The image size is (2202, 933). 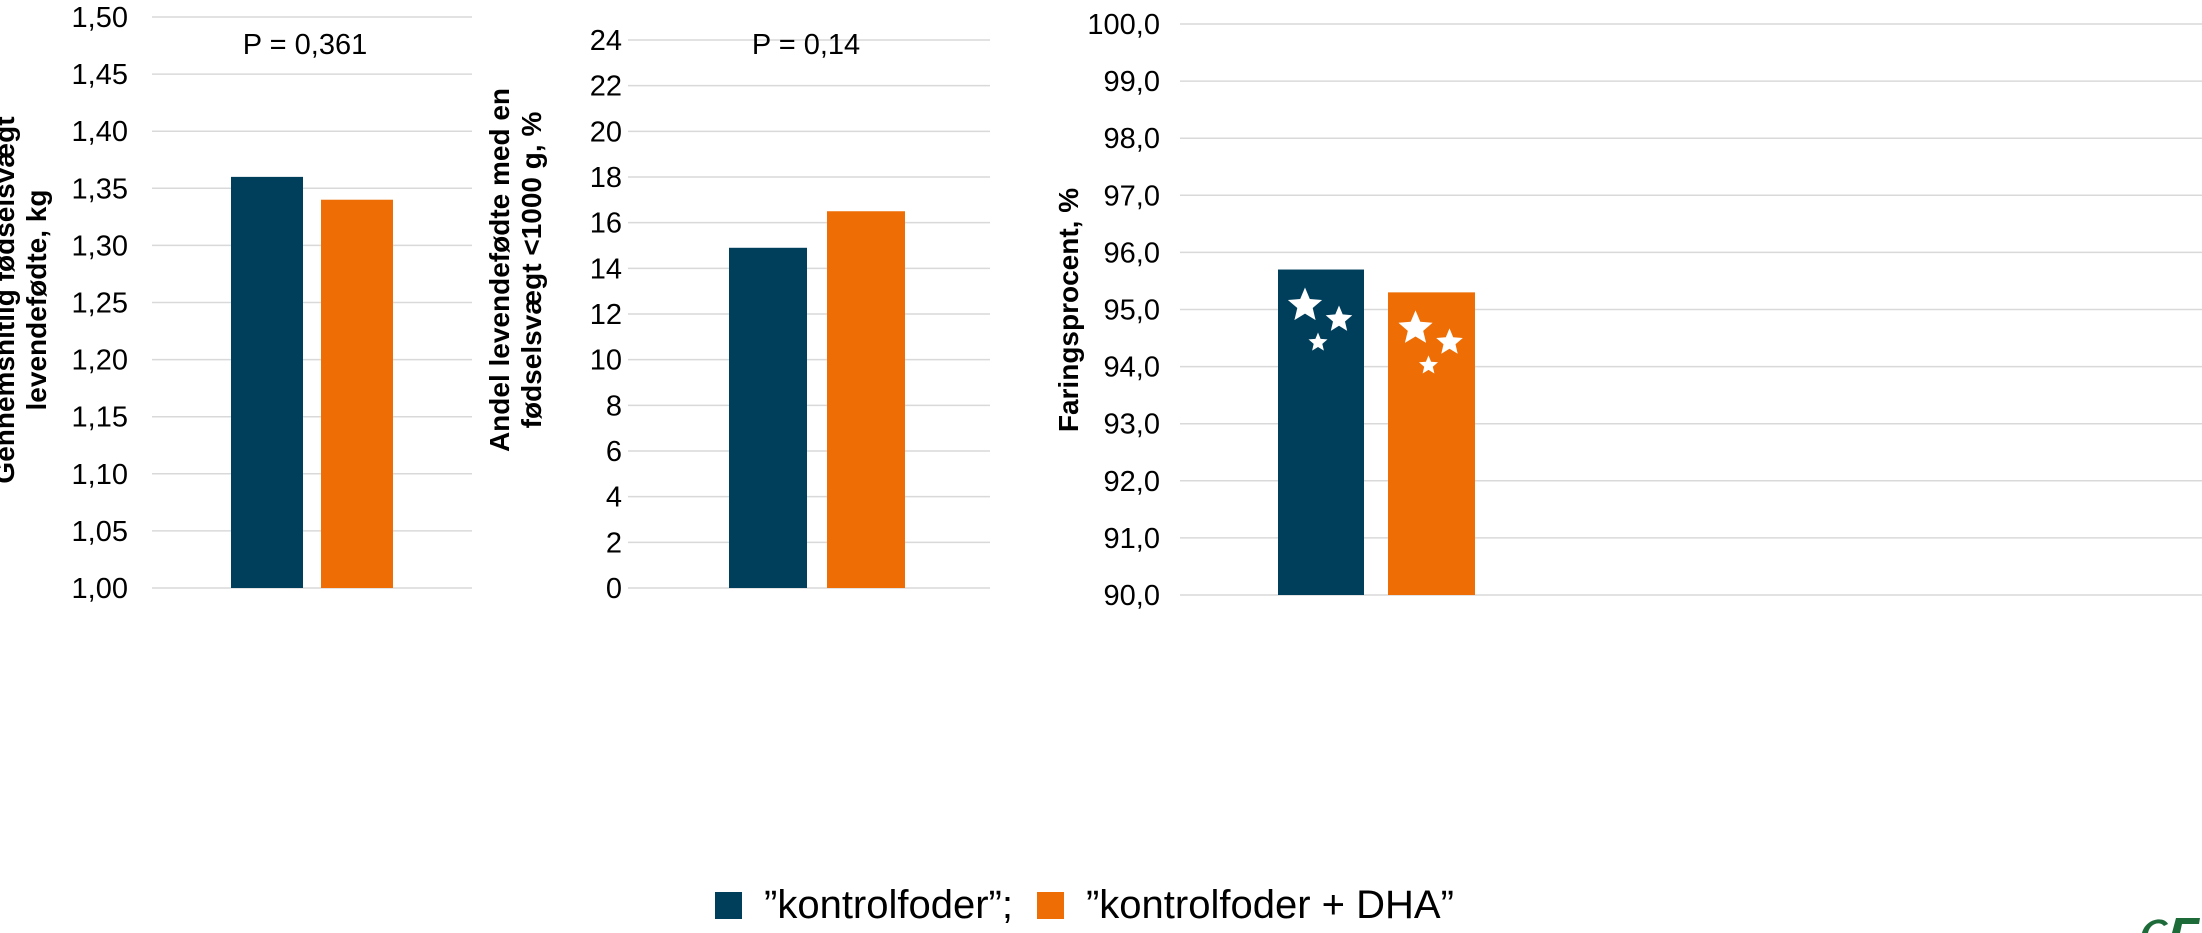 I want to click on y-tick-label-2: 16, so click(x=606, y=224).